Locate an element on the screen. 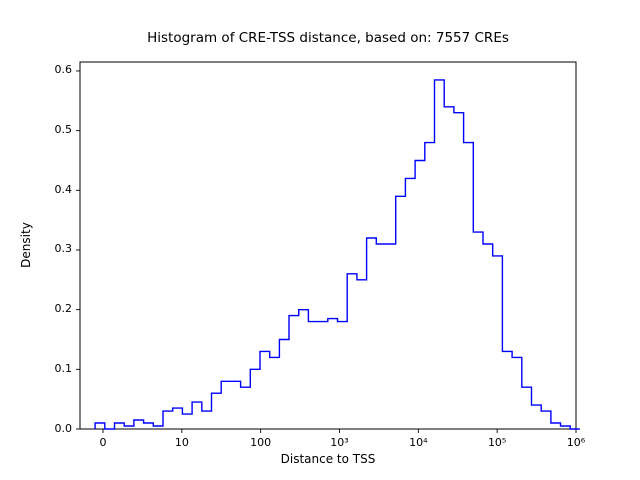 This screenshot has height=480, width=640. y-tick-label: 0.0 is located at coordinates (63, 428).